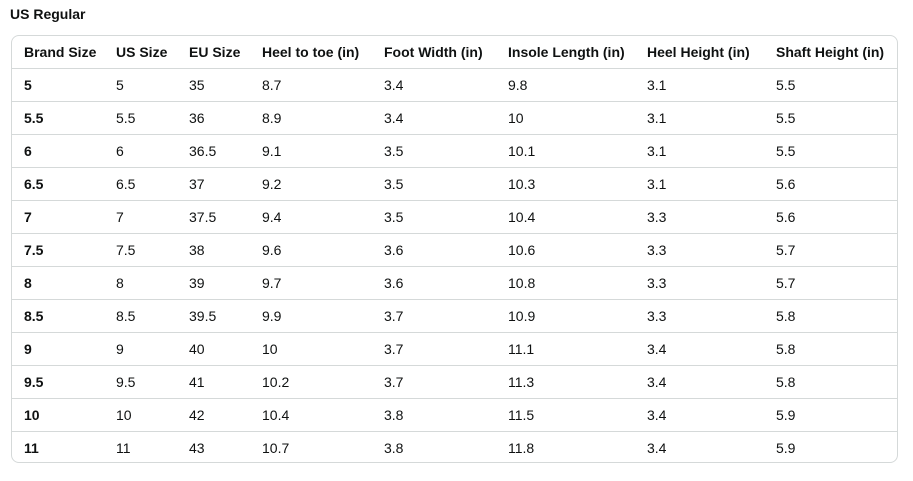 Image resolution: width=913 pixels, height=481 pixels. I want to click on brand-size-cell: 5, so click(58, 85).